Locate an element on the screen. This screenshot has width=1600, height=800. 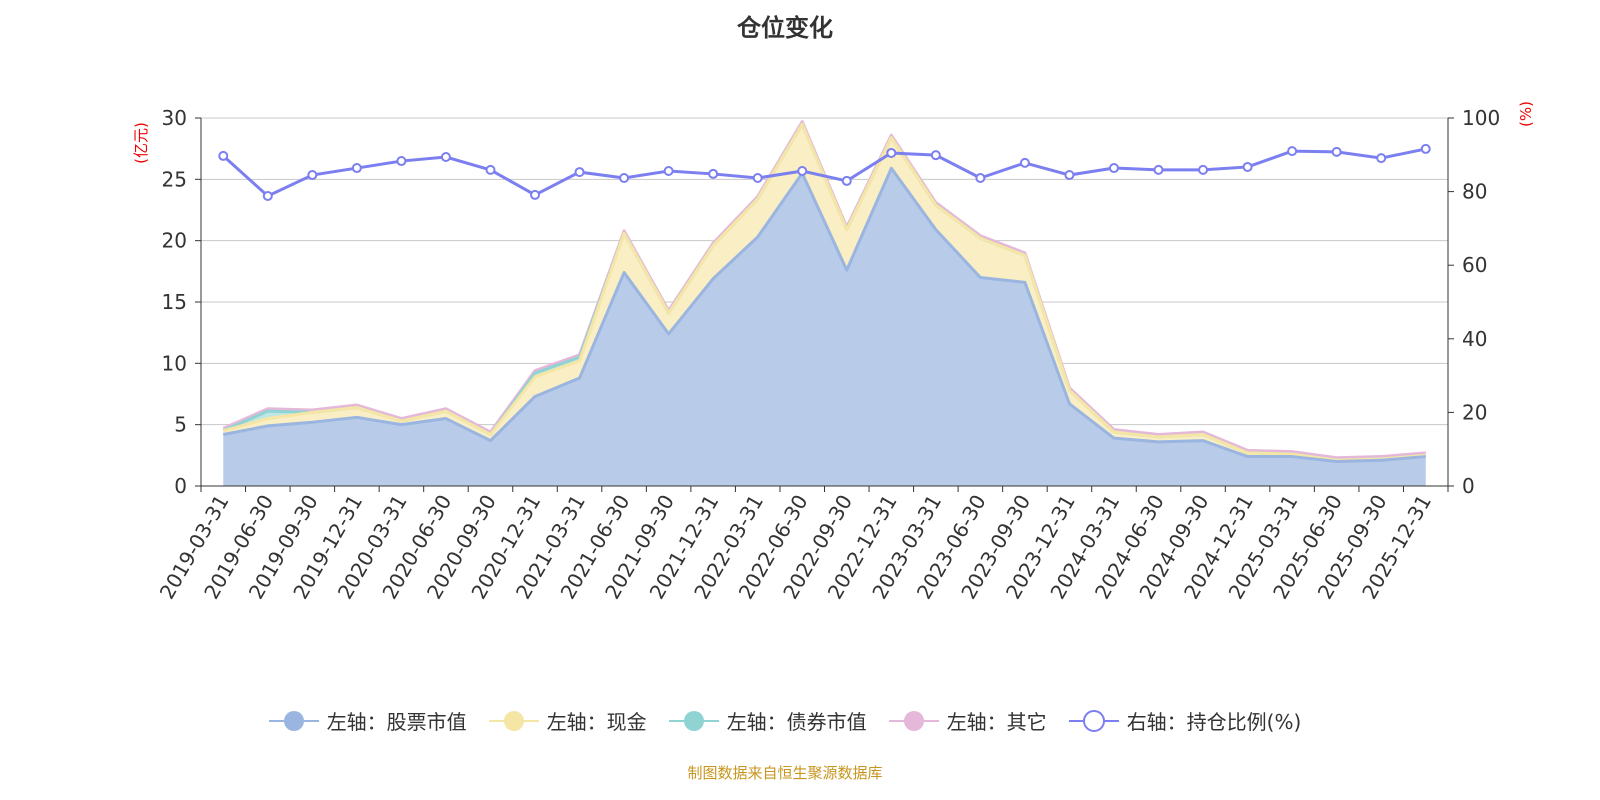
source-footer: 制图数据来自恒生聚源数据库 is located at coordinates (785, 773).